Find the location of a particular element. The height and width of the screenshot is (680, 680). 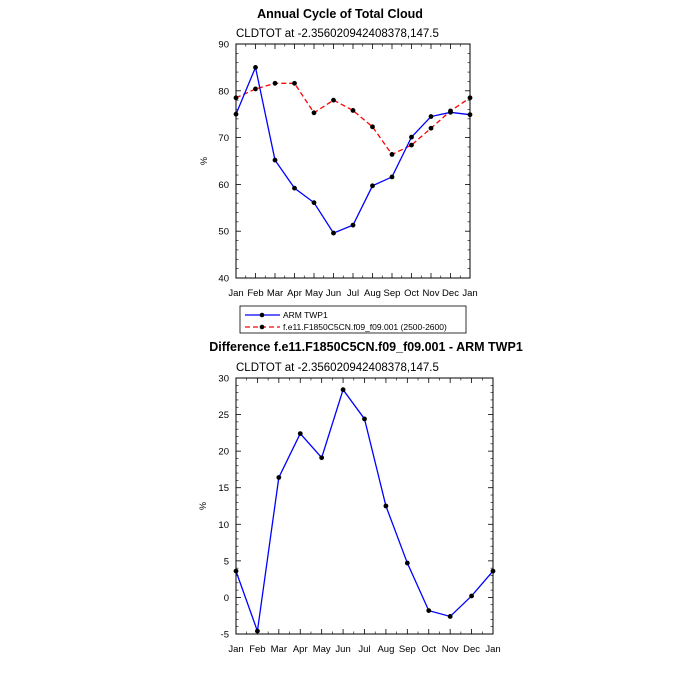

bottom-x-tick-label: Jul is located at coordinates (364, 649).